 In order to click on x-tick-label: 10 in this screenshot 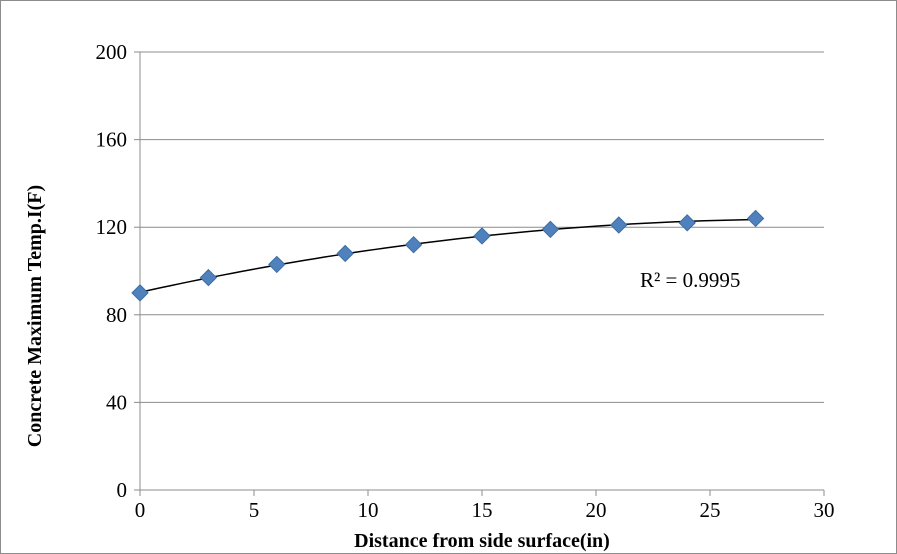, I will do `click(368, 510)`.